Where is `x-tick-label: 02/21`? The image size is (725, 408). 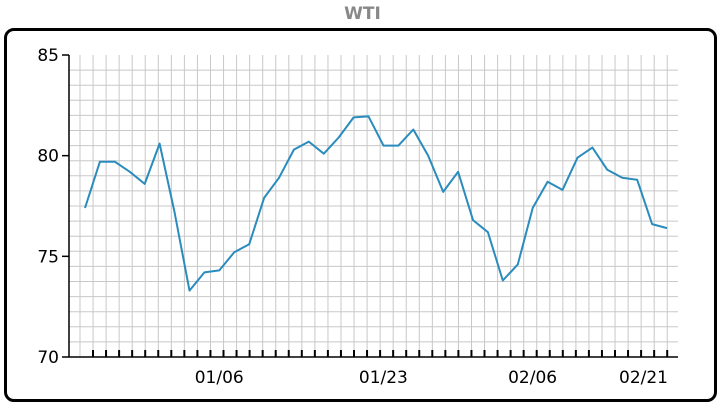 x-tick-label: 02/21 is located at coordinates (643, 378).